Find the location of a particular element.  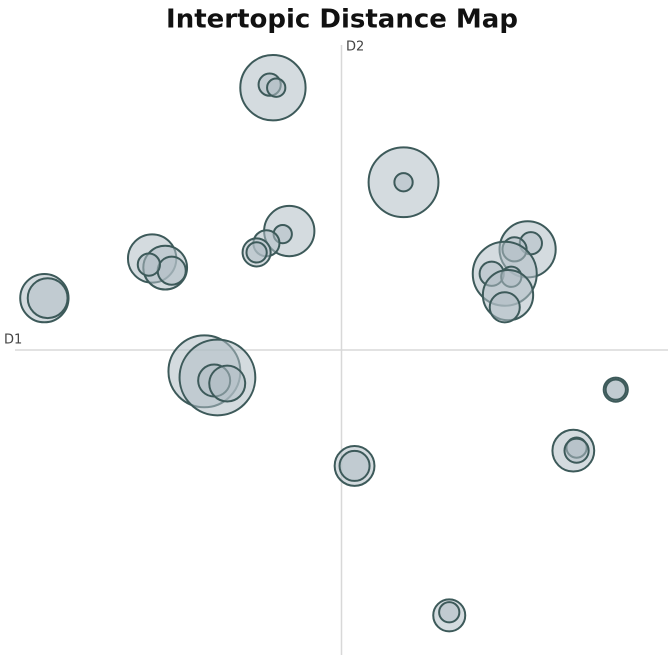

chart-title: Intertopic Distance Map is located at coordinates (342, 20).